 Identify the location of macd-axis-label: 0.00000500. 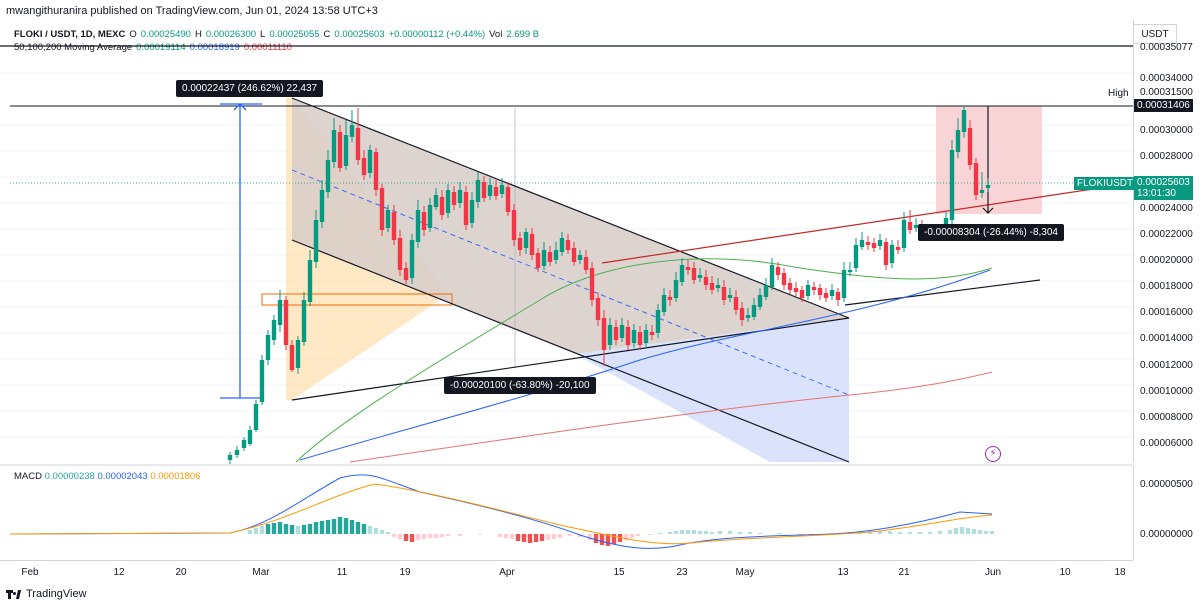
(1166, 484).